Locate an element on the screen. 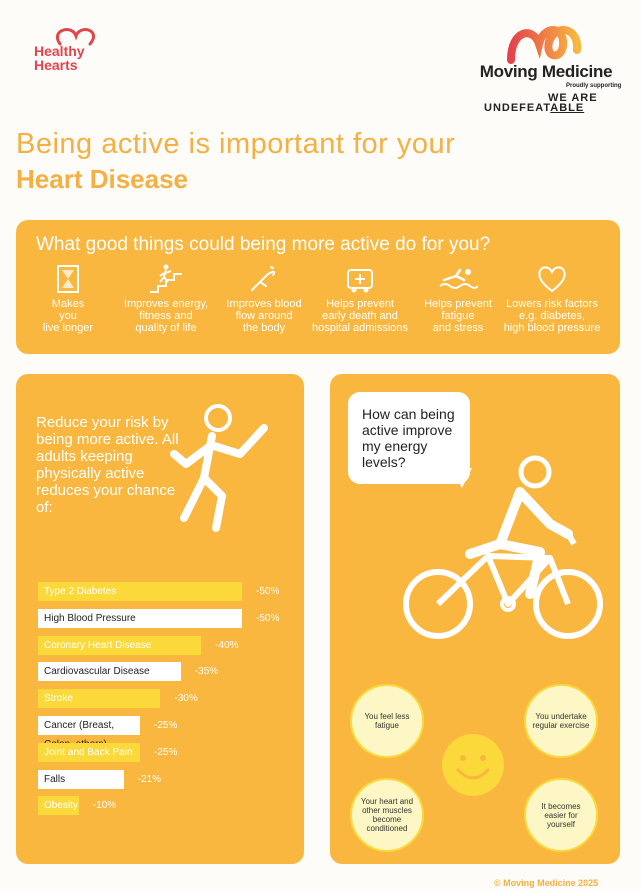 The image size is (641, 891). cyclist-icon is located at coordinates (503, 547).